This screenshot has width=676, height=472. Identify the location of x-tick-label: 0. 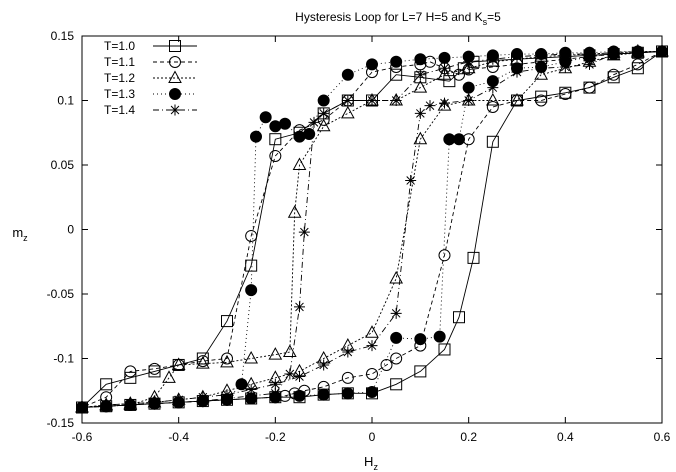
(372, 437).